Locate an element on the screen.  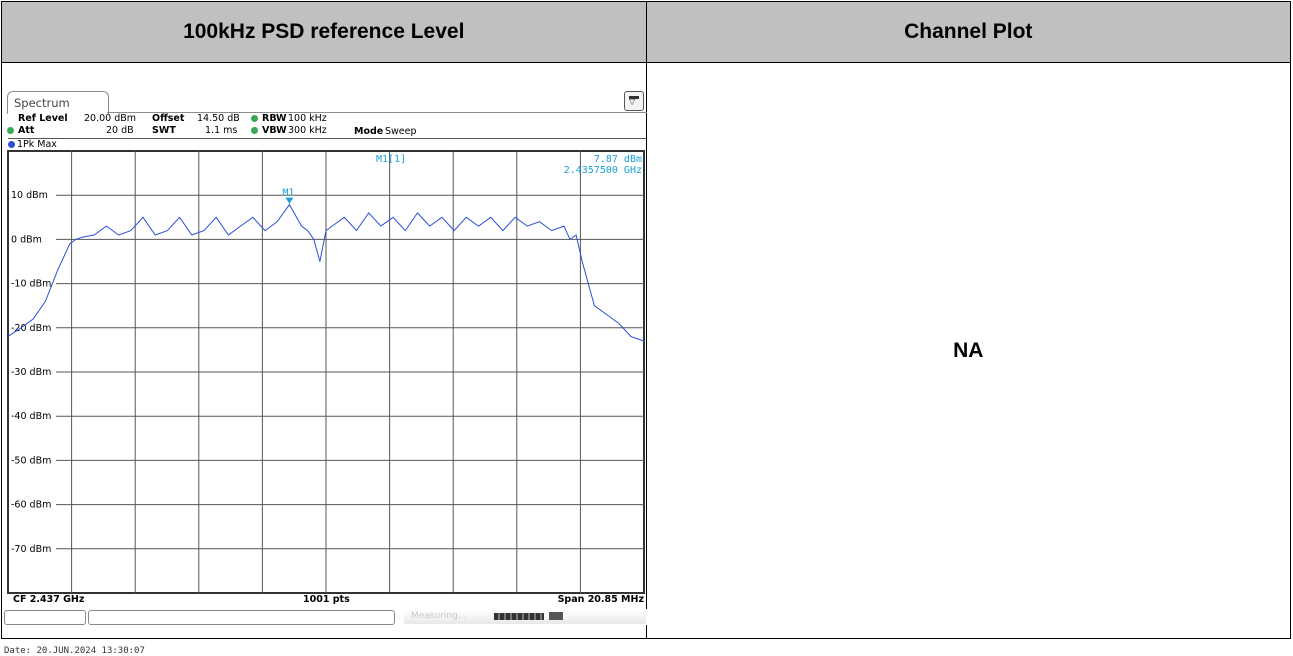
span-label: Span 20.85 MHz is located at coordinates (600, 599).